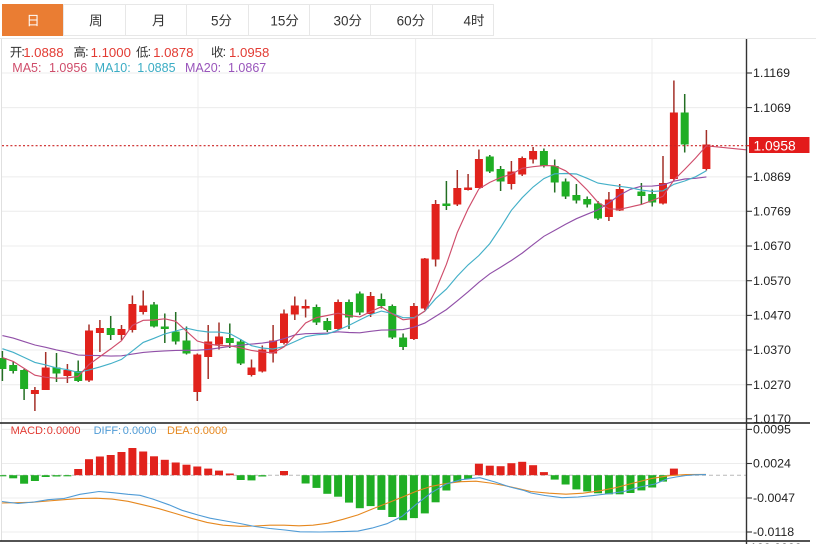 The image size is (816, 544). Describe the element at coordinates (772, 350) in the screenshot. I see `svg-text: 1.0370` at that location.